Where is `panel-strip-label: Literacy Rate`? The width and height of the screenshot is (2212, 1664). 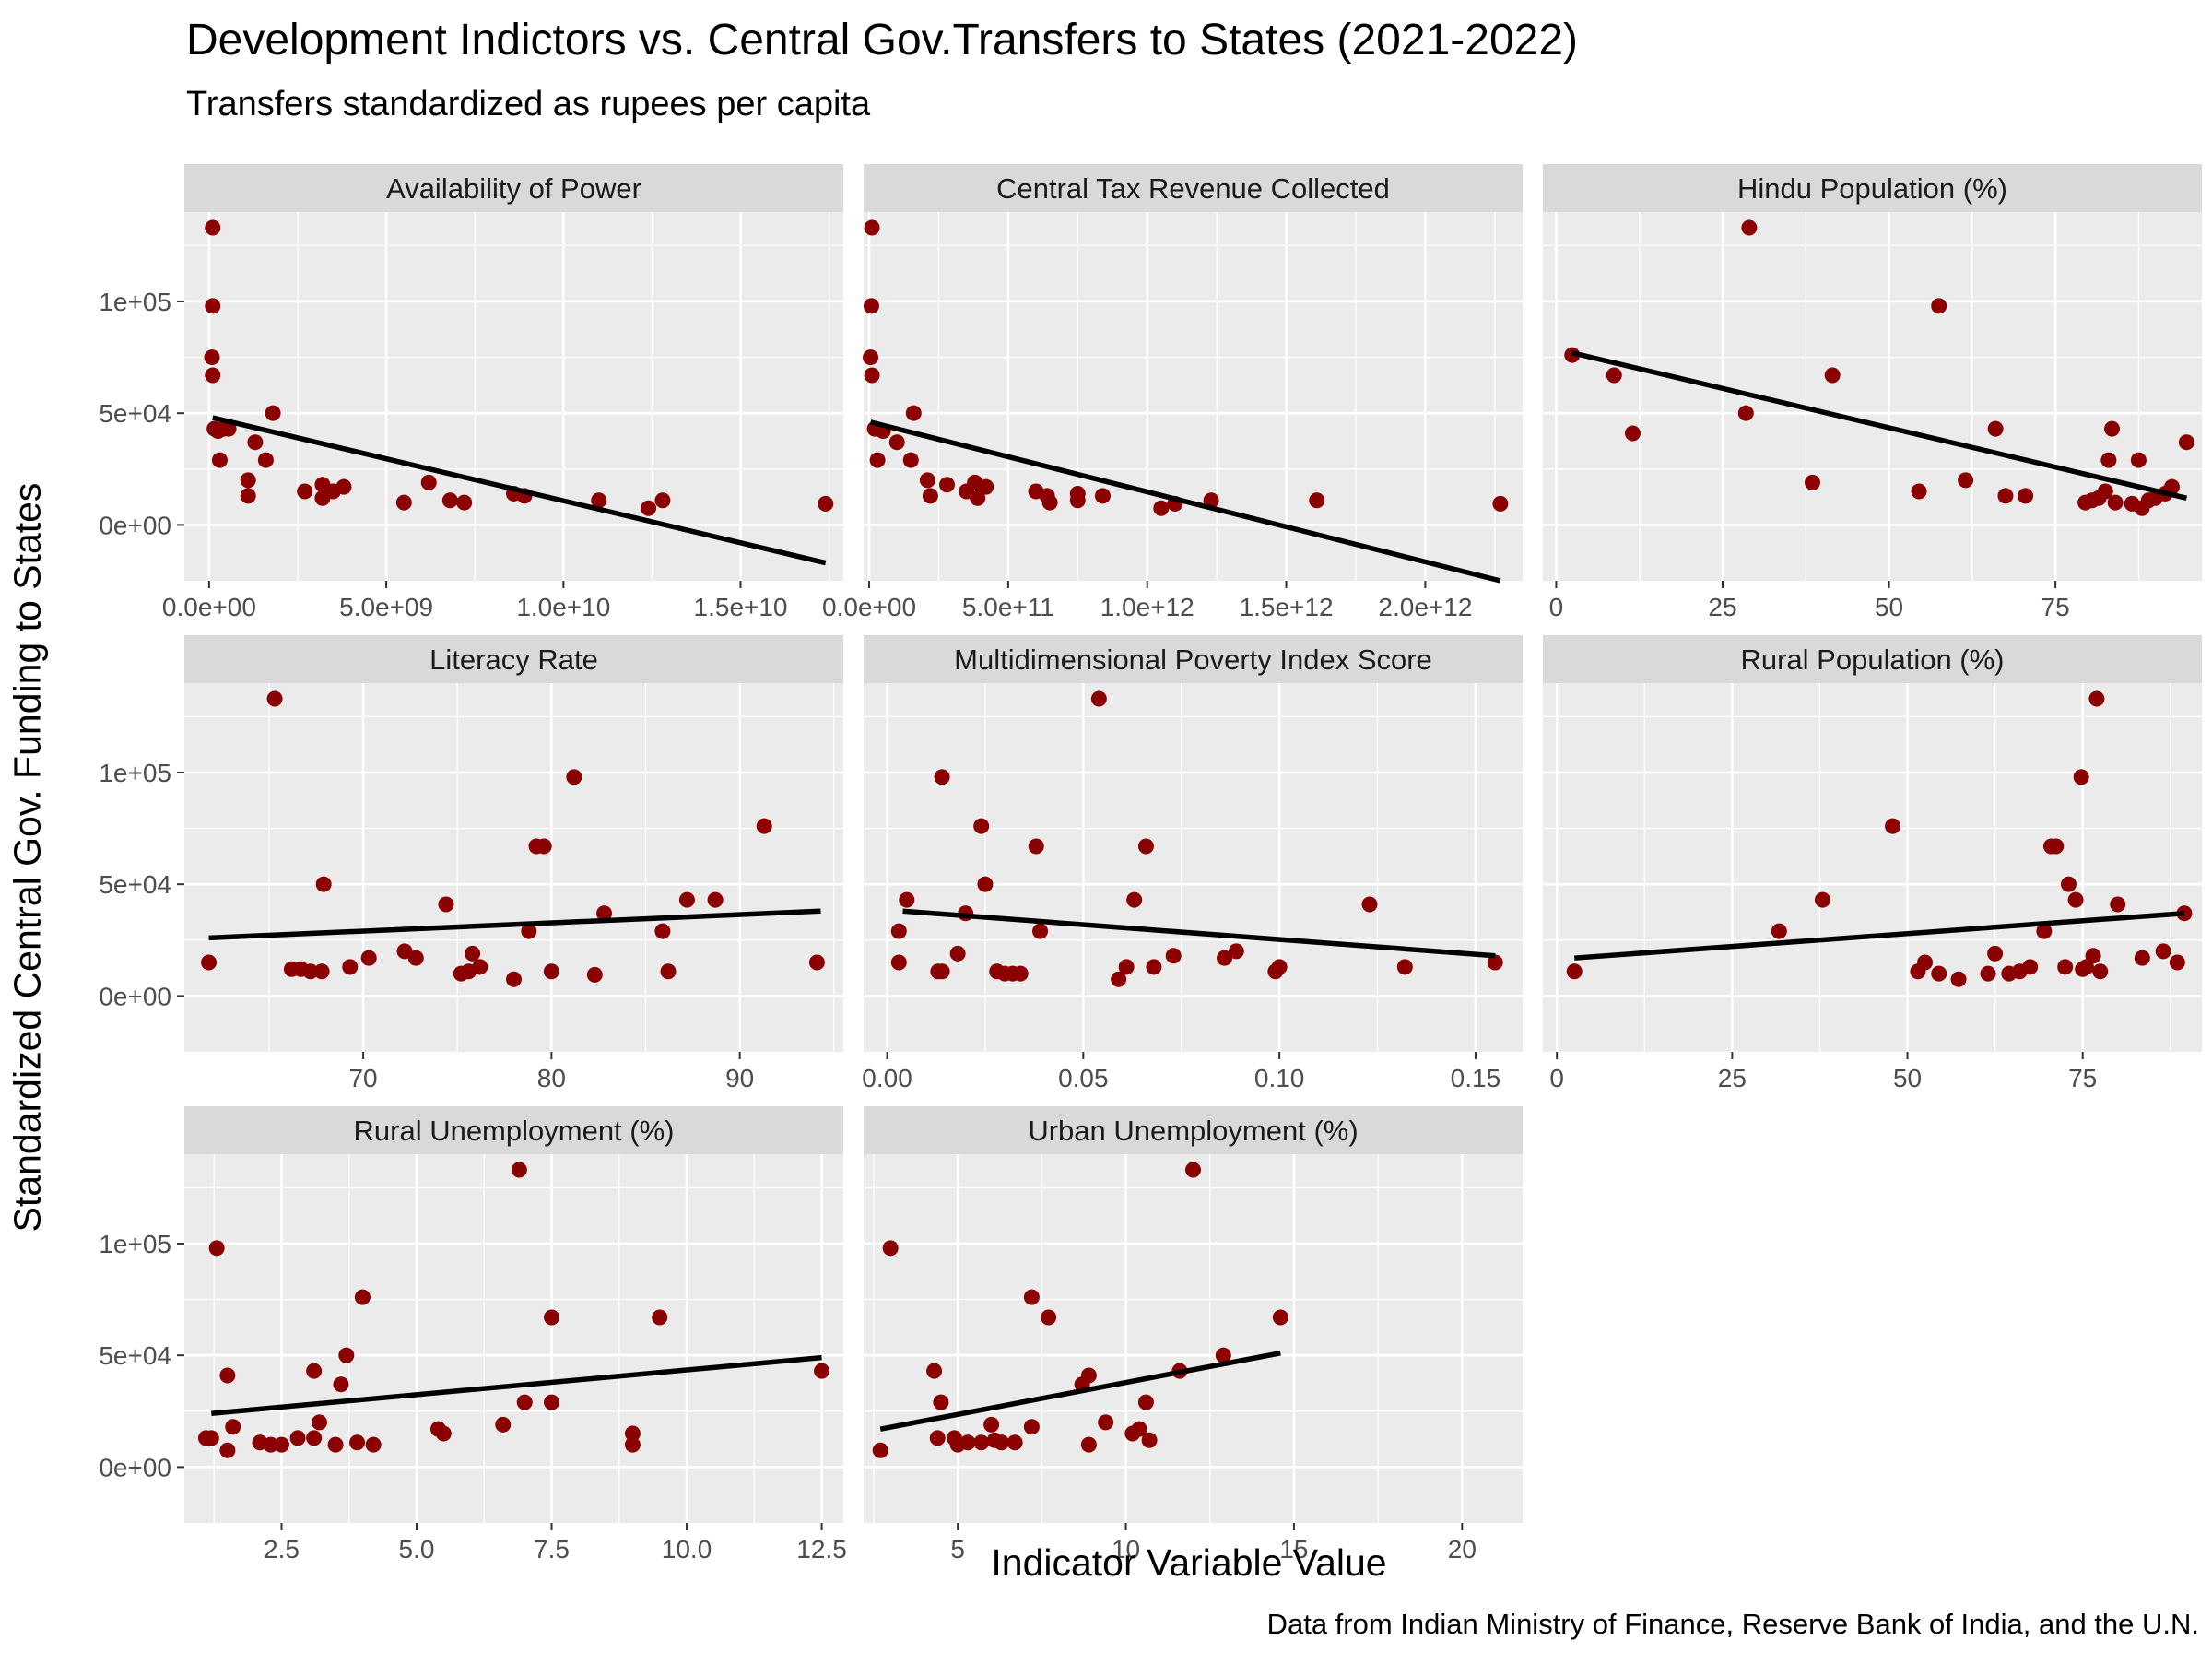
panel-strip-label: Literacy Rate is located at coordinates (513, 659).